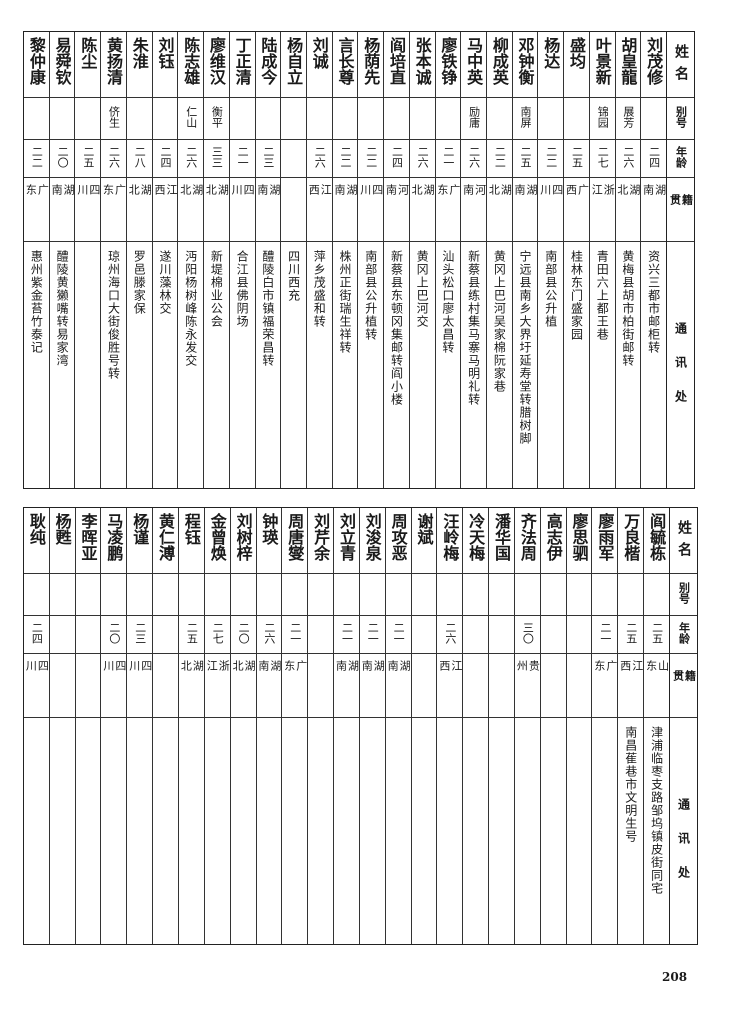  What do you see at coordinates (396, 61) in the screenshot?
I see `name-text: 阎培直` at bounding box center [396, 61].